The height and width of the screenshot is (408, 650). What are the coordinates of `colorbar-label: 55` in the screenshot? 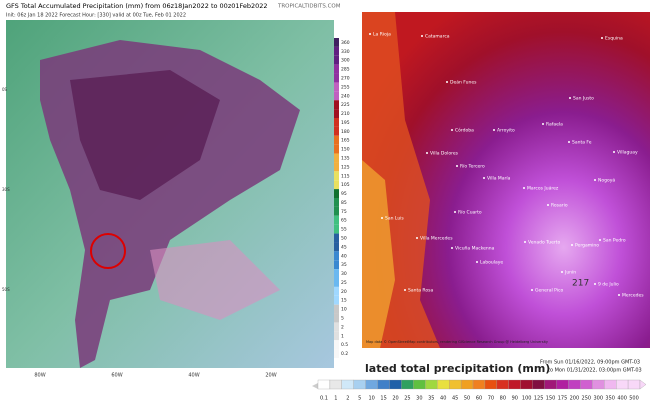 It's located at (344, 230).